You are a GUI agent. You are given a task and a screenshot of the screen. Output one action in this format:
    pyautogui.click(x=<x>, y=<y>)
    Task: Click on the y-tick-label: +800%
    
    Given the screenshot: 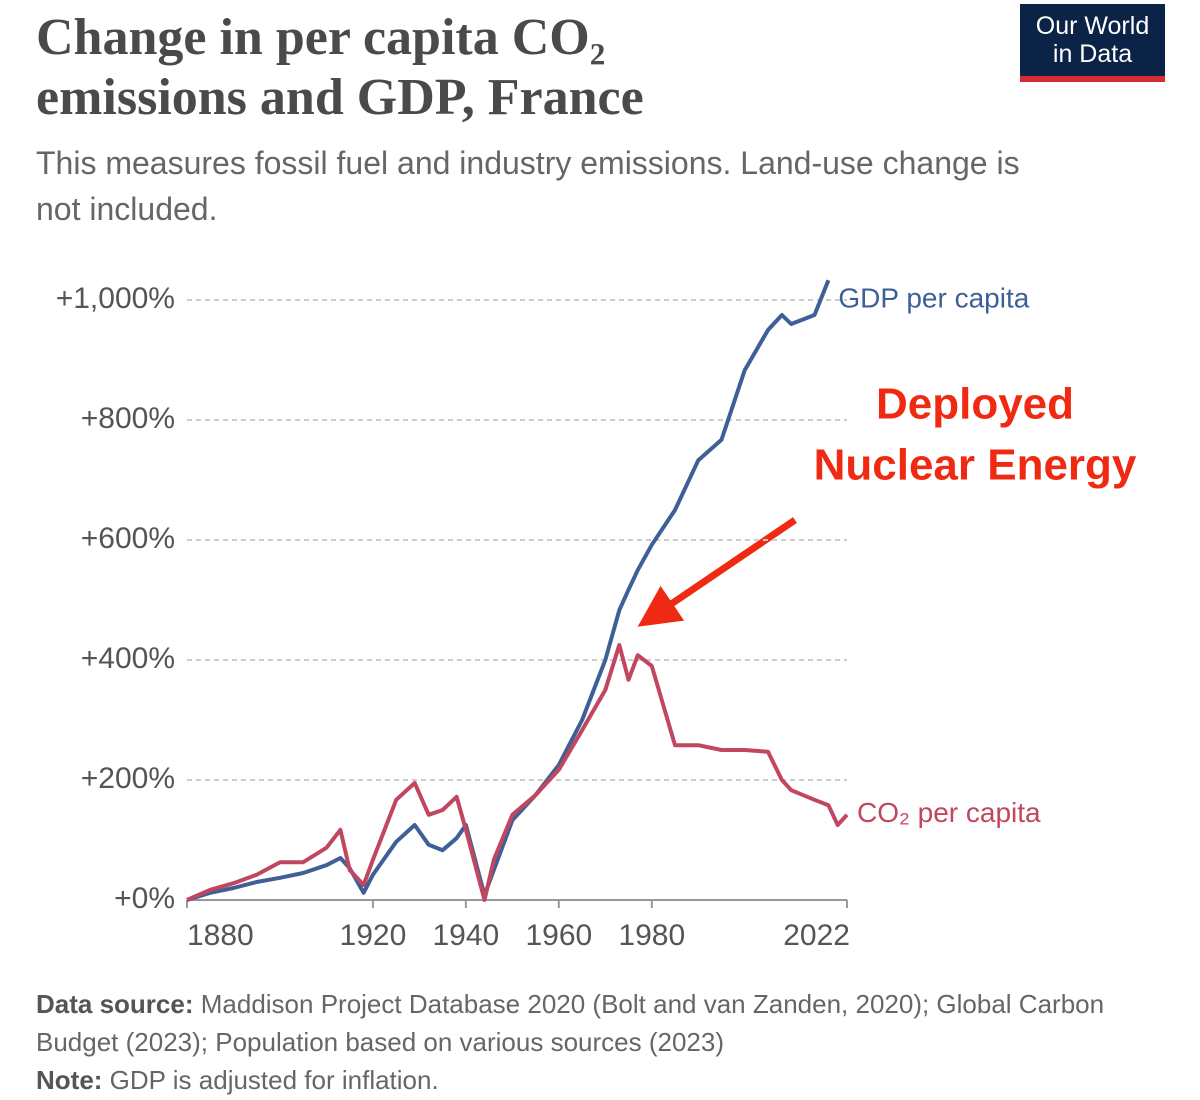 What is the action you would take?
    pyautogui.click(x=128, y=418)
    